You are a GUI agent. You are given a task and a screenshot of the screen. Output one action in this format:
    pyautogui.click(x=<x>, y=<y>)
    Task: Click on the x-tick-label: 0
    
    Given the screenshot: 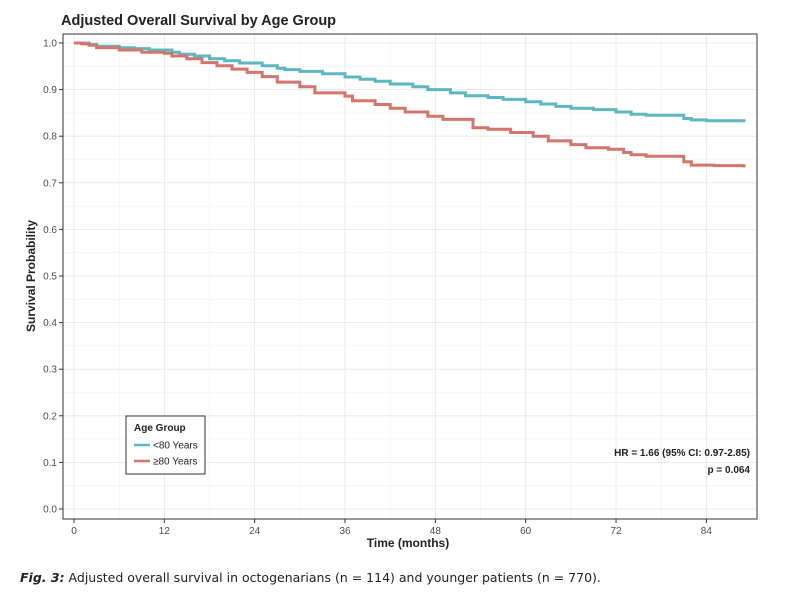 What is the action you would take?
    pyautogui.click(x=74, y=531)
    